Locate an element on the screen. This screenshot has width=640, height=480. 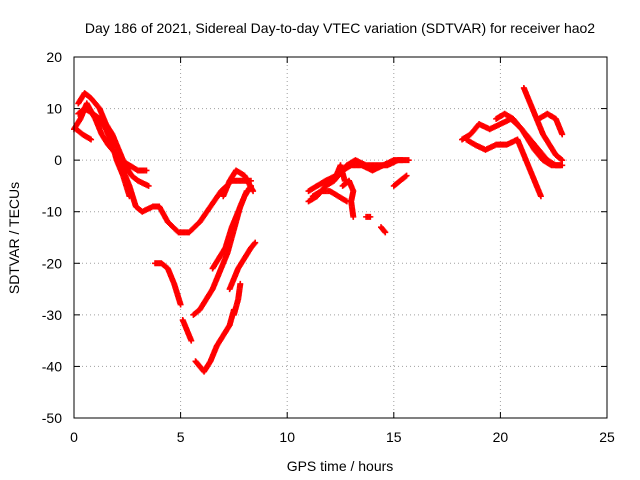
y-tick-label: -30 is located at coordinates (52, 315).